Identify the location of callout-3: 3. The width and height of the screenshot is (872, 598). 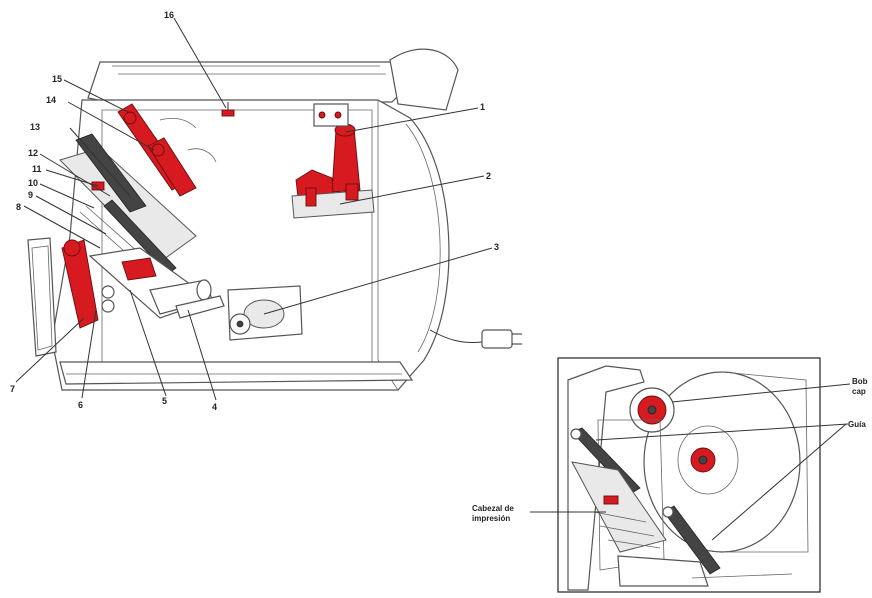
(496, 247).